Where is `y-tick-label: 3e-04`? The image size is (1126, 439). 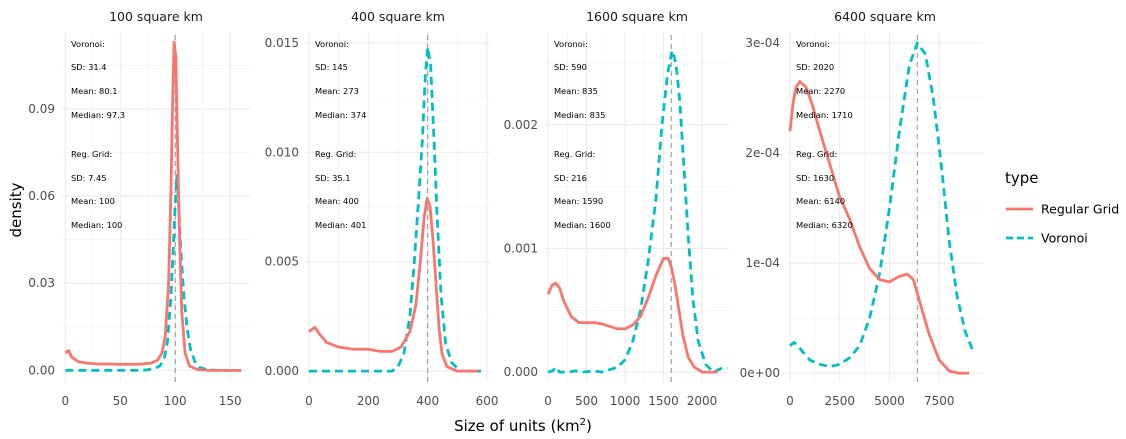 y-tick-label: 3e-04 is located at coordinates (762, 43).